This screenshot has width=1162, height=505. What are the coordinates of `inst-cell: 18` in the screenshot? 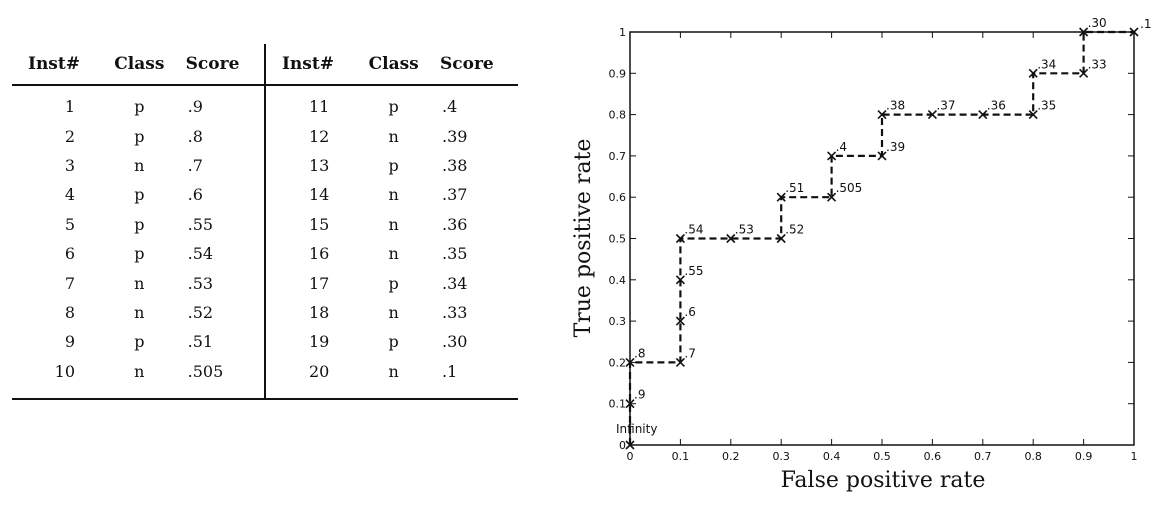 It's located at (319, 312).